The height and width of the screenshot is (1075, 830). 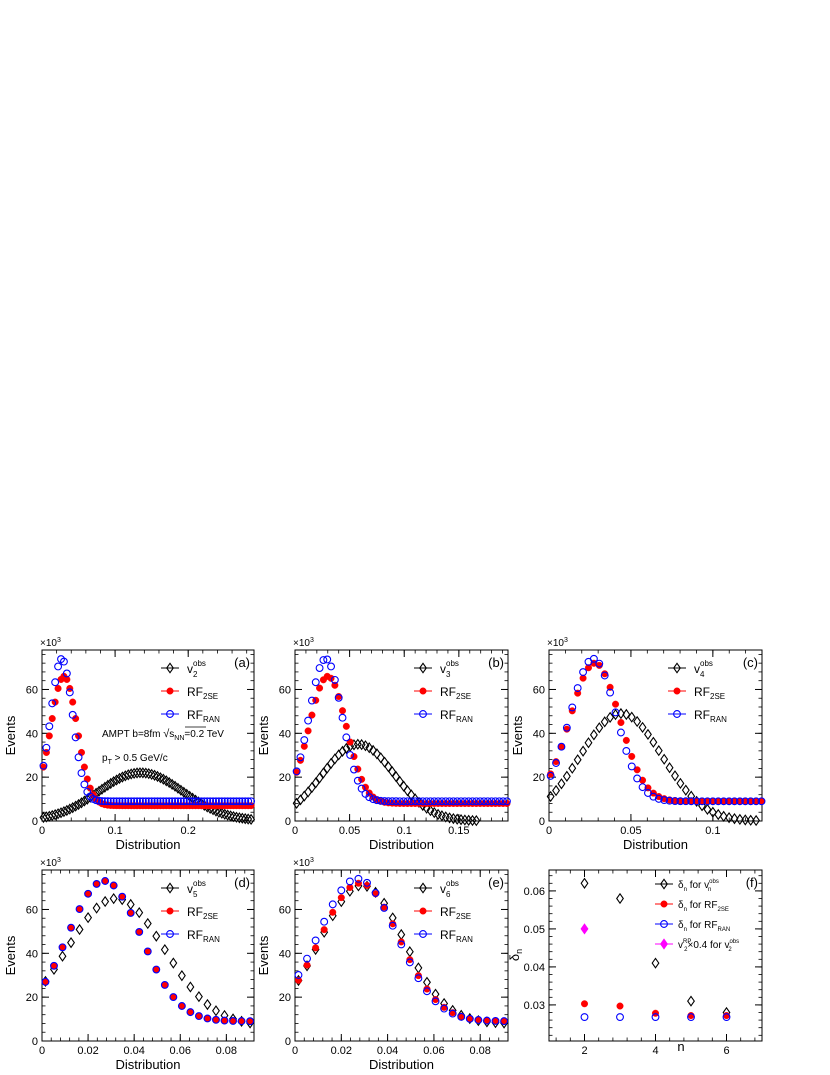 I want to click on legend: vobs 5 RF2SE RFRAN, so click(x=190, y=911).